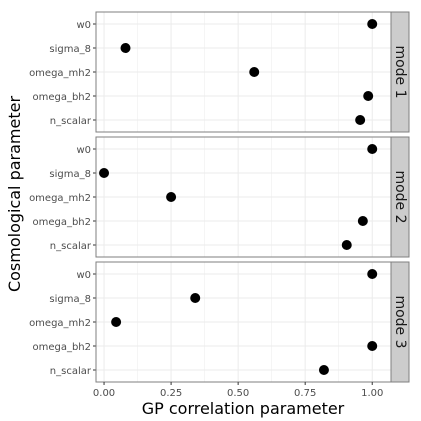  What do you see at coordinates (372, 393) in the screenshot?
I see `x-tick-label: 1.00` at bounding box center [372, 393].